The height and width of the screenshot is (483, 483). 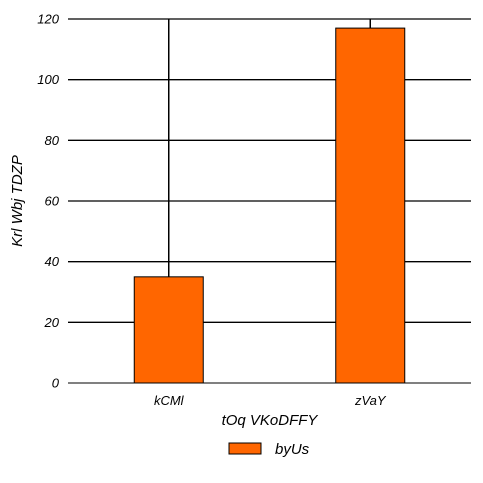 What do you see at coordinates (270, 400) in the screenshot?
I see `x-tick-labels: kCMl zVaY` at bounding box center [270, 400].